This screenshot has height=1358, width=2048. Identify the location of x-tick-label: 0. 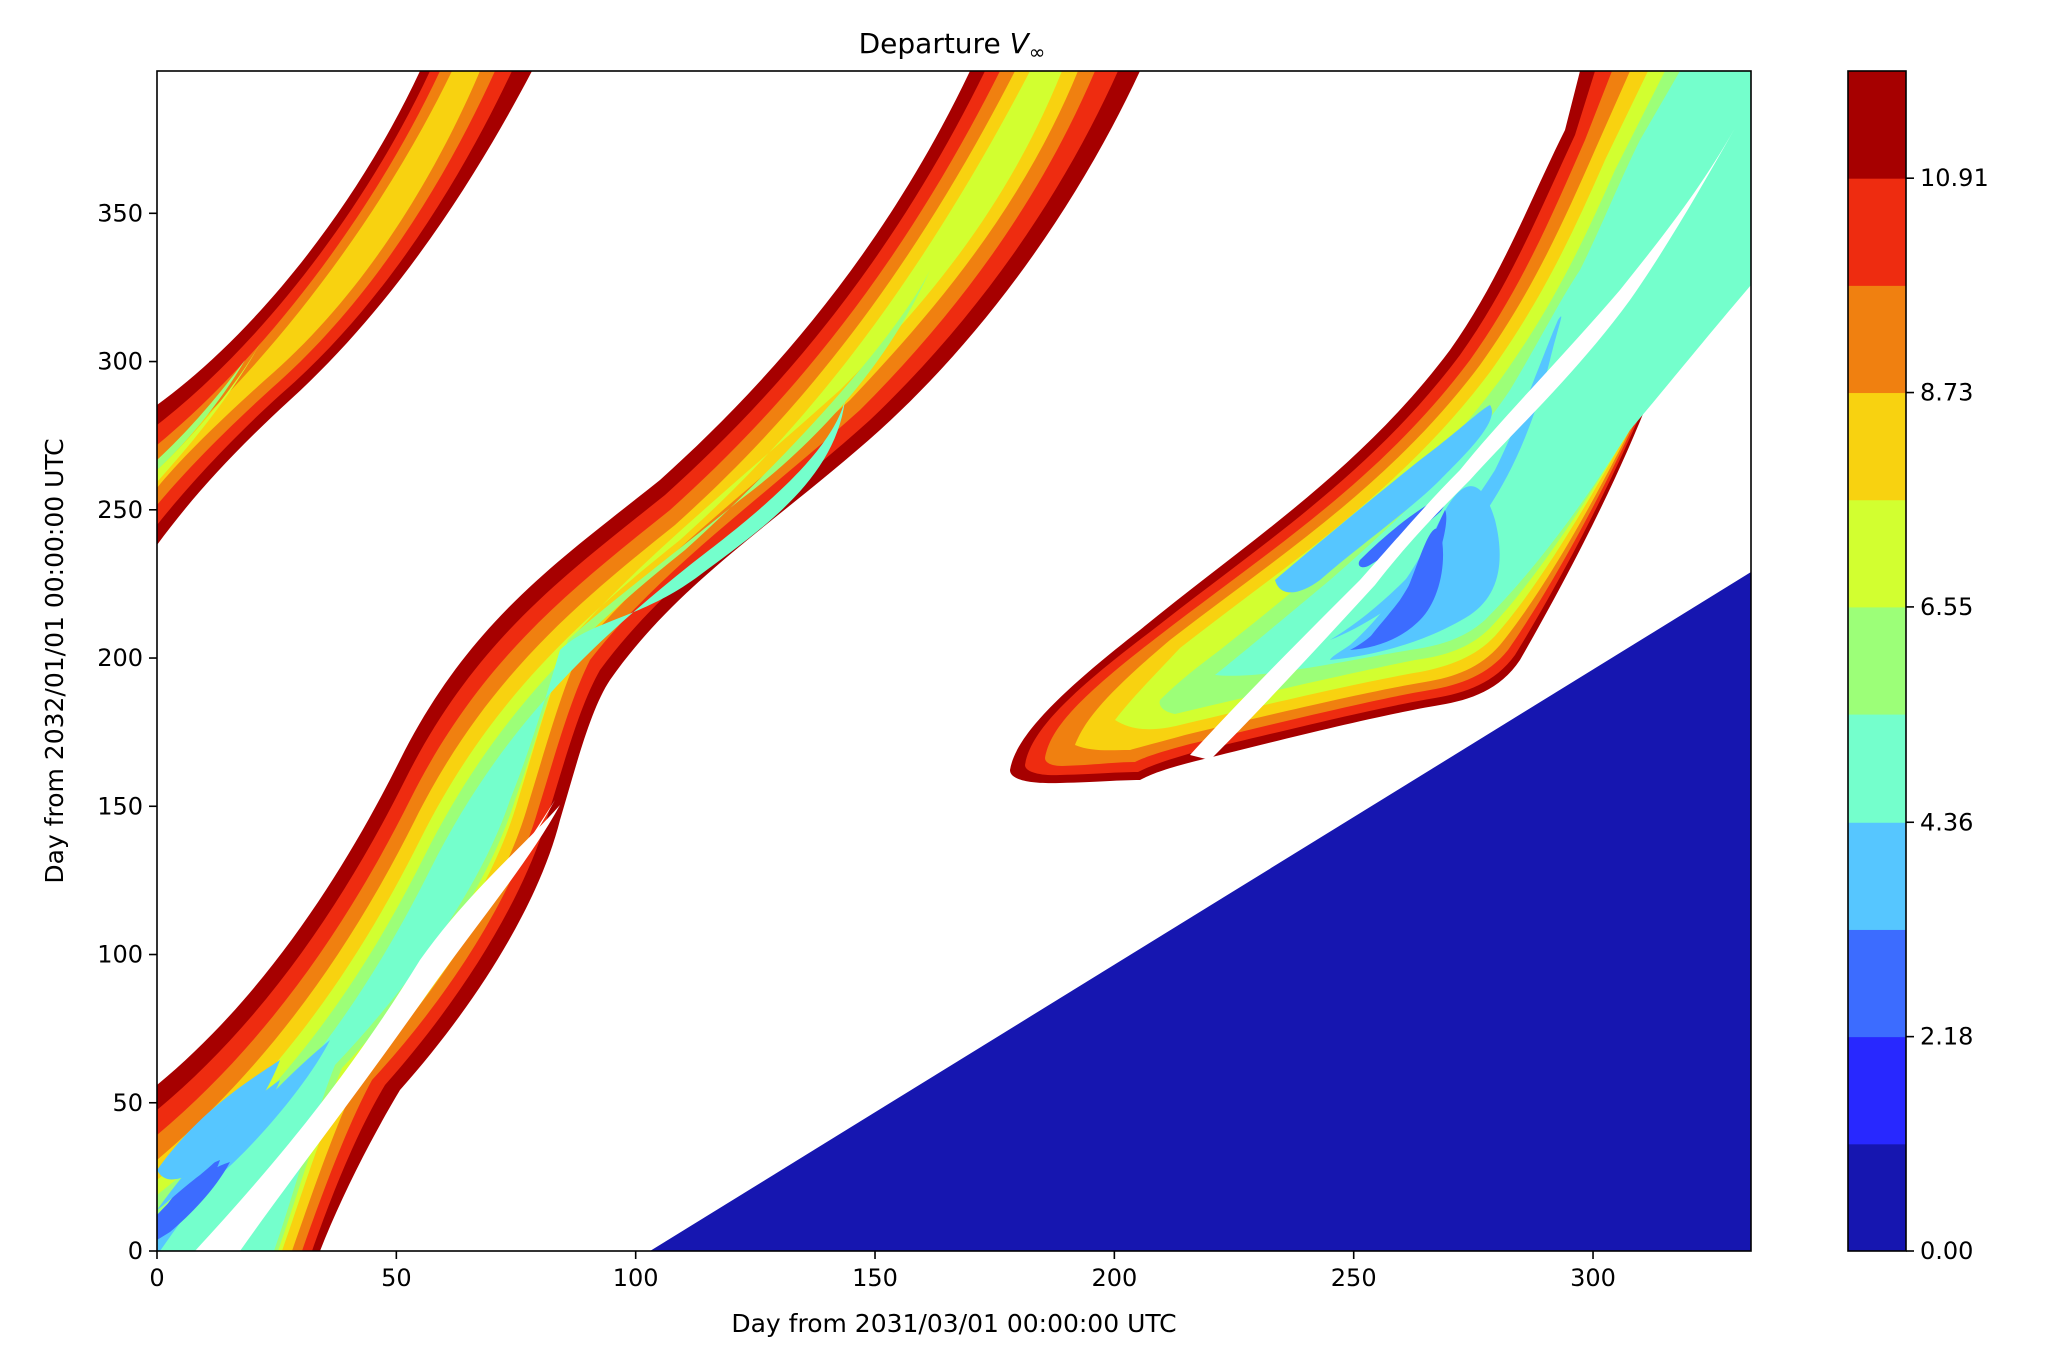
(156, 1278).